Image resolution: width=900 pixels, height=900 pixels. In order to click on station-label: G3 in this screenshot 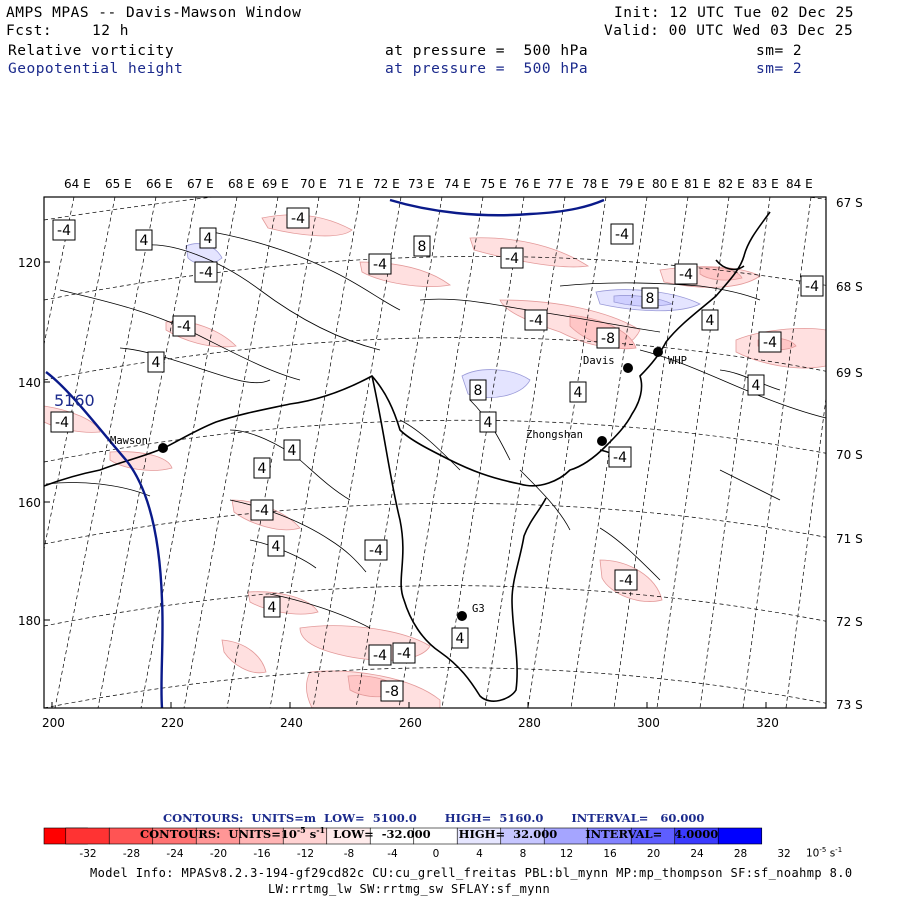, I will do `click(478, 609)`.